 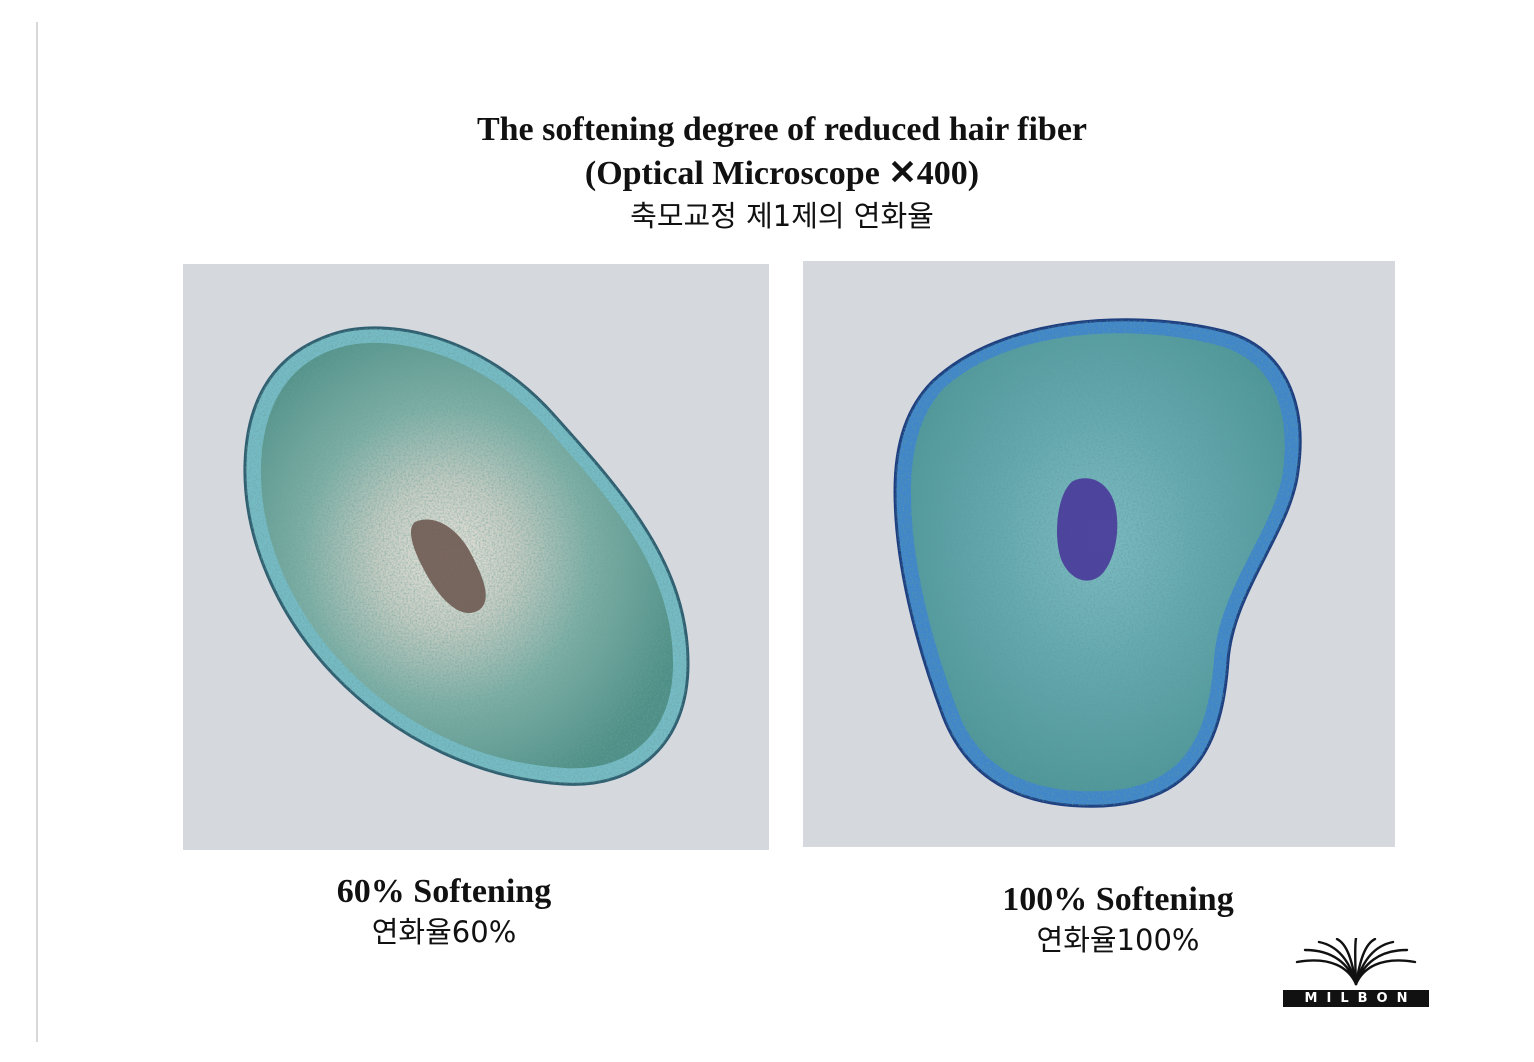 What do you see at coordinates (1118, 940) in the screenshot?
I see `caption-korean: 연화율100%` at bounding box center [1118, 940].